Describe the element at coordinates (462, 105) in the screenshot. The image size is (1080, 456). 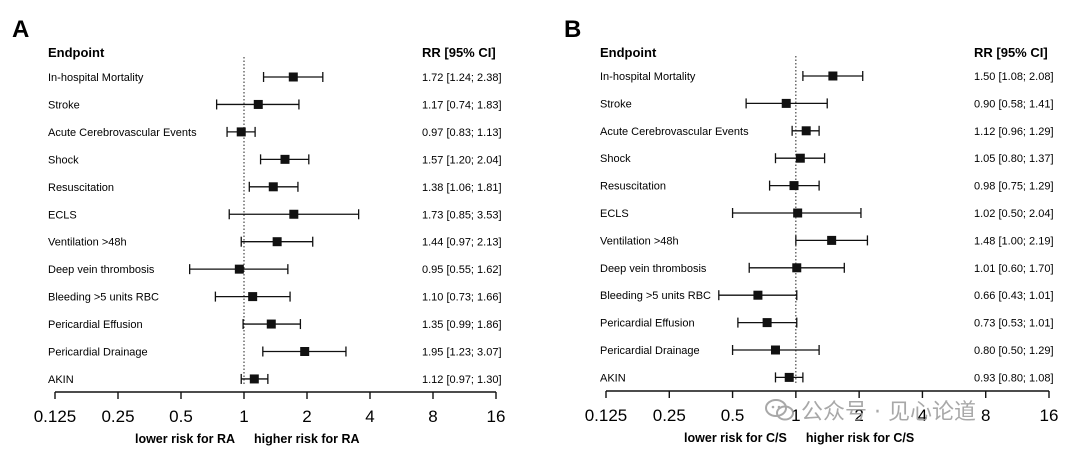
I see `rr-ci-text: 1.17 [0.74; 1.83]` at that location.